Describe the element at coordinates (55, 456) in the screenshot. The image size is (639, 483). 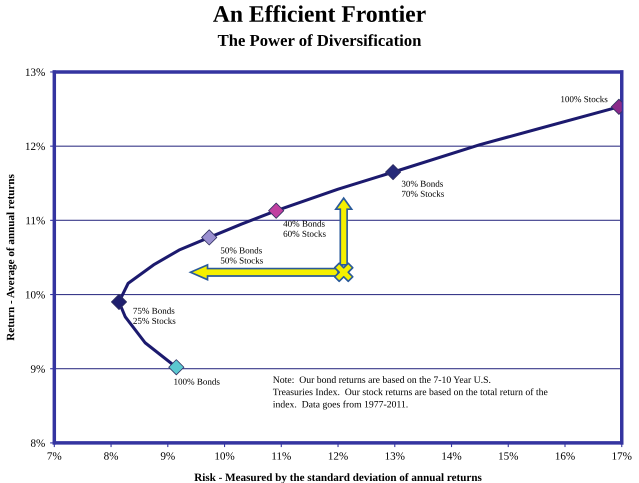
I see `x-tick-label: 7%` at that location.